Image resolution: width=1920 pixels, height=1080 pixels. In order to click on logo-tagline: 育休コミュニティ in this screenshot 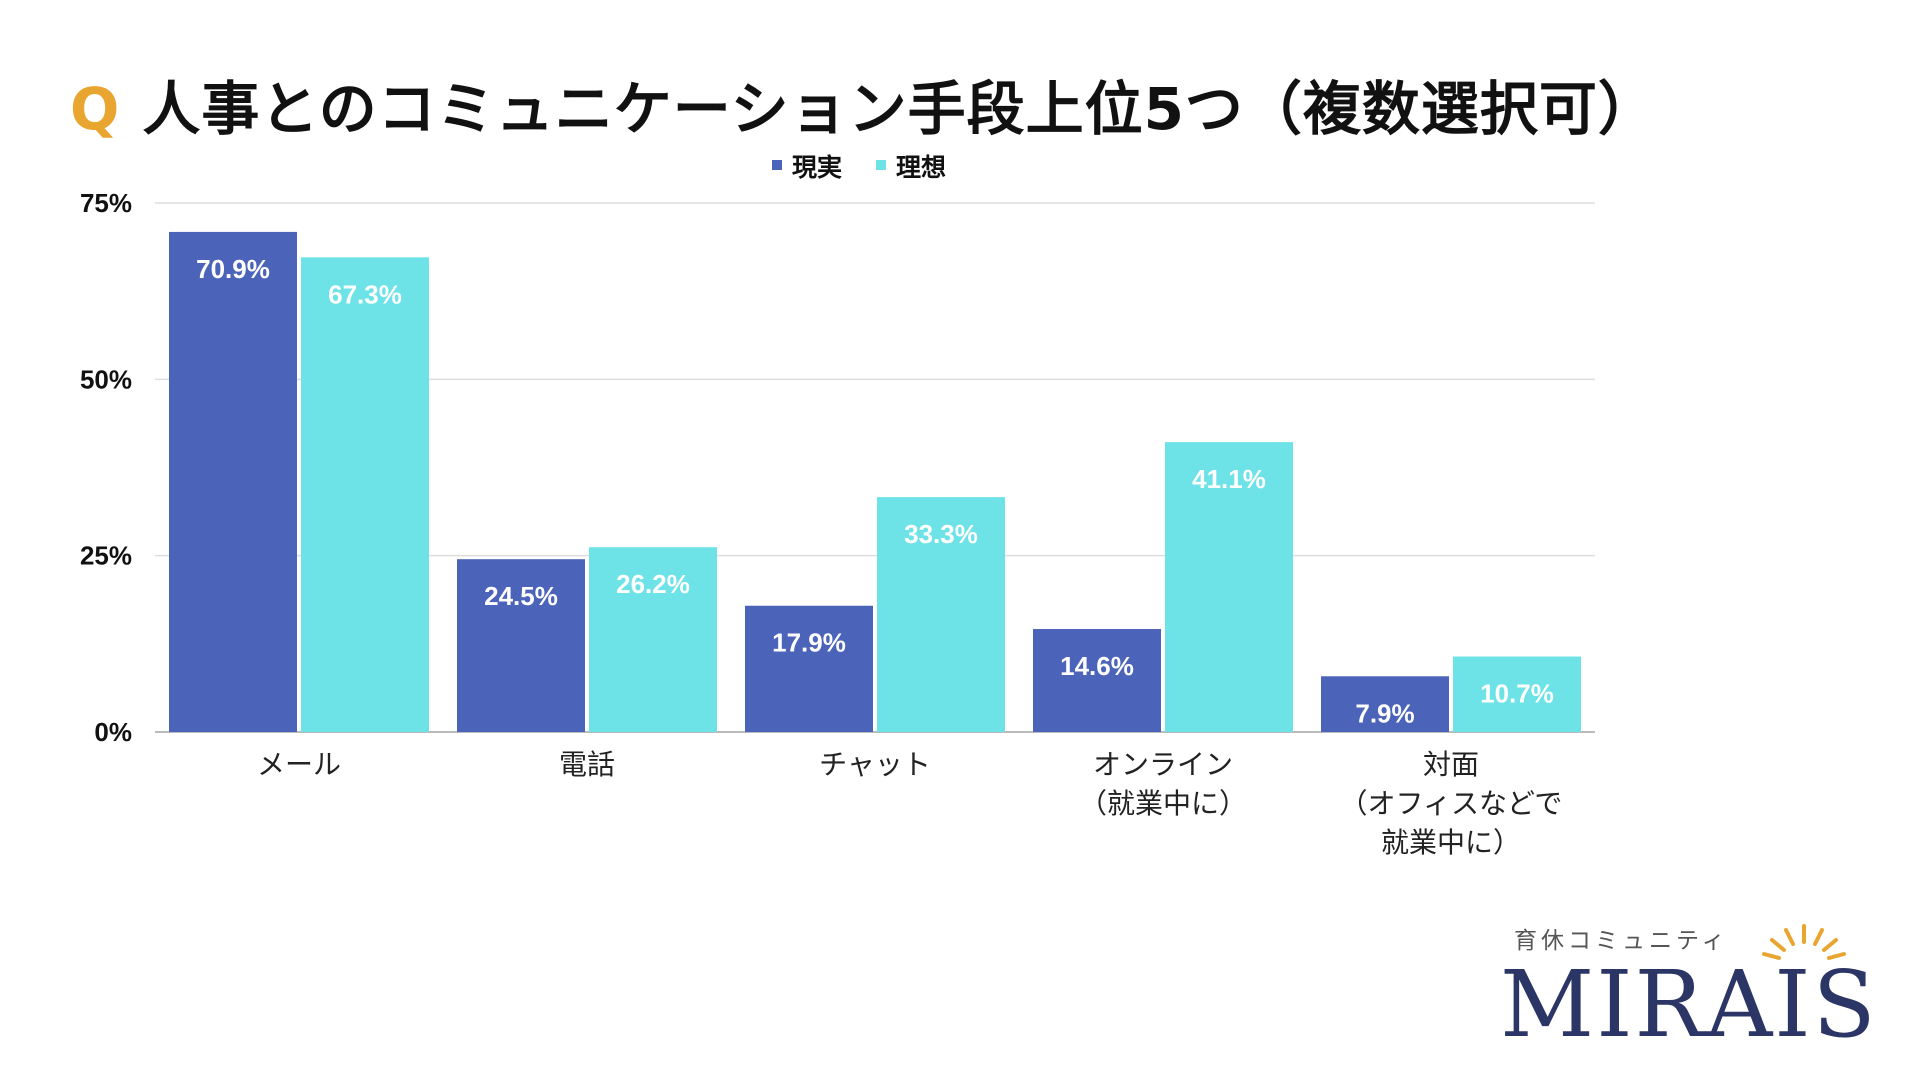, I will do `click(1621, 941)`.